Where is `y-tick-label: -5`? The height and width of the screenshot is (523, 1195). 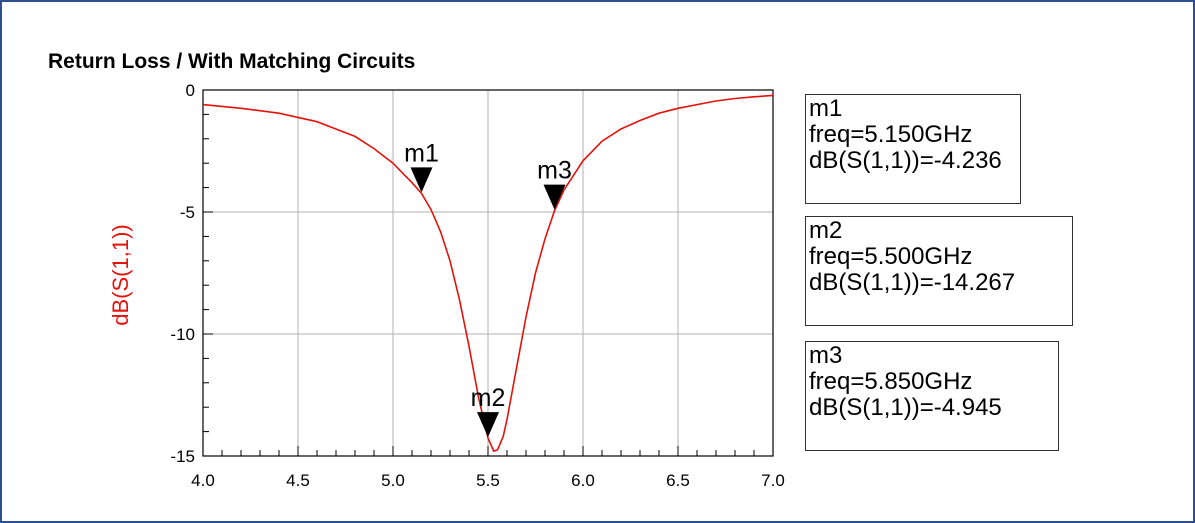 y-tick-label: -5 is located at coordinates (187, 212).